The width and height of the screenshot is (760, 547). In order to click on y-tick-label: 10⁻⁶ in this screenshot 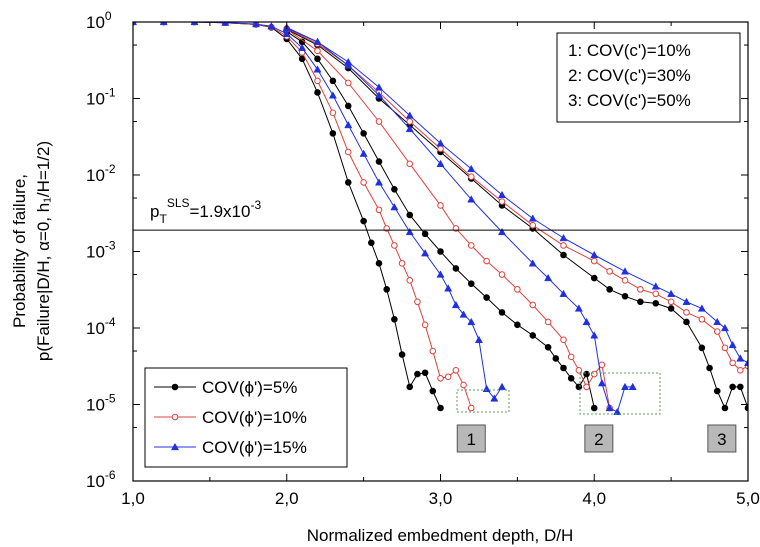, I will do `click(101, 479)`.